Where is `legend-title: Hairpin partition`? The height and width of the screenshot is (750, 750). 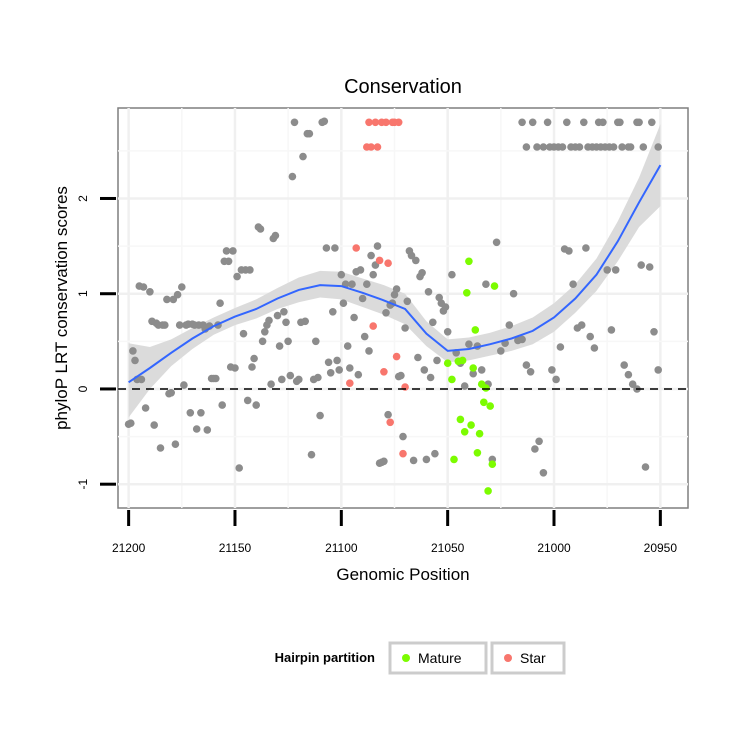 legend-title: Hairpin partition is located at coordinates (325, 657).